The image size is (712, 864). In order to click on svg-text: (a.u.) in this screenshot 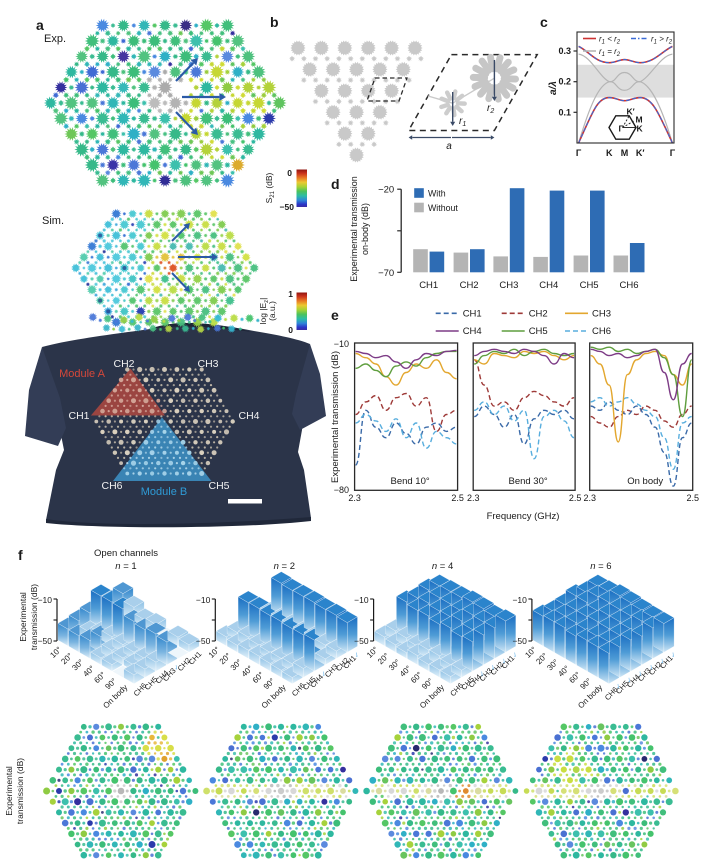, I will do `click(272, 311)`.